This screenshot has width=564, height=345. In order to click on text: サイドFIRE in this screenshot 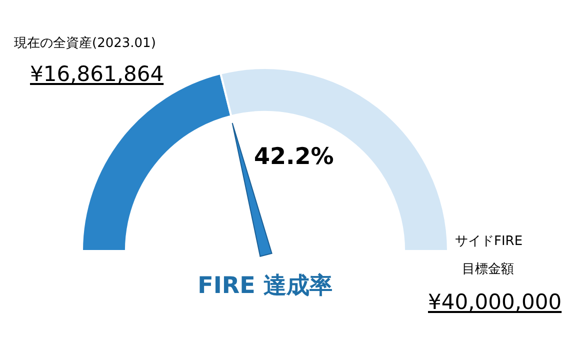, I will do `click(489, 241)`.